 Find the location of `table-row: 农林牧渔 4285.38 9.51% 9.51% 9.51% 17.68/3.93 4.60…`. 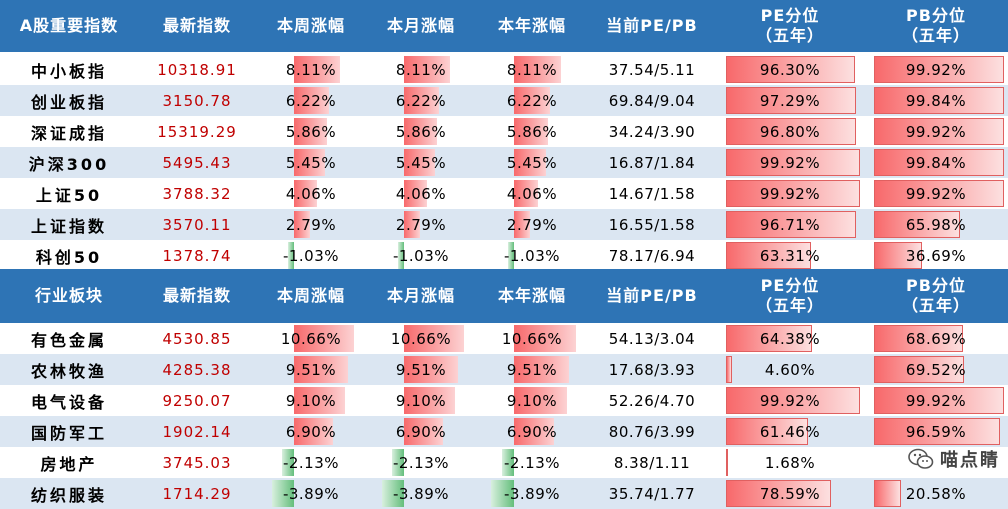

table-row: 农林牧渔 4285.38 9.51% 9.51% 9.51% 17.68/3.93 4.60… is located at coordinates (504, 369).